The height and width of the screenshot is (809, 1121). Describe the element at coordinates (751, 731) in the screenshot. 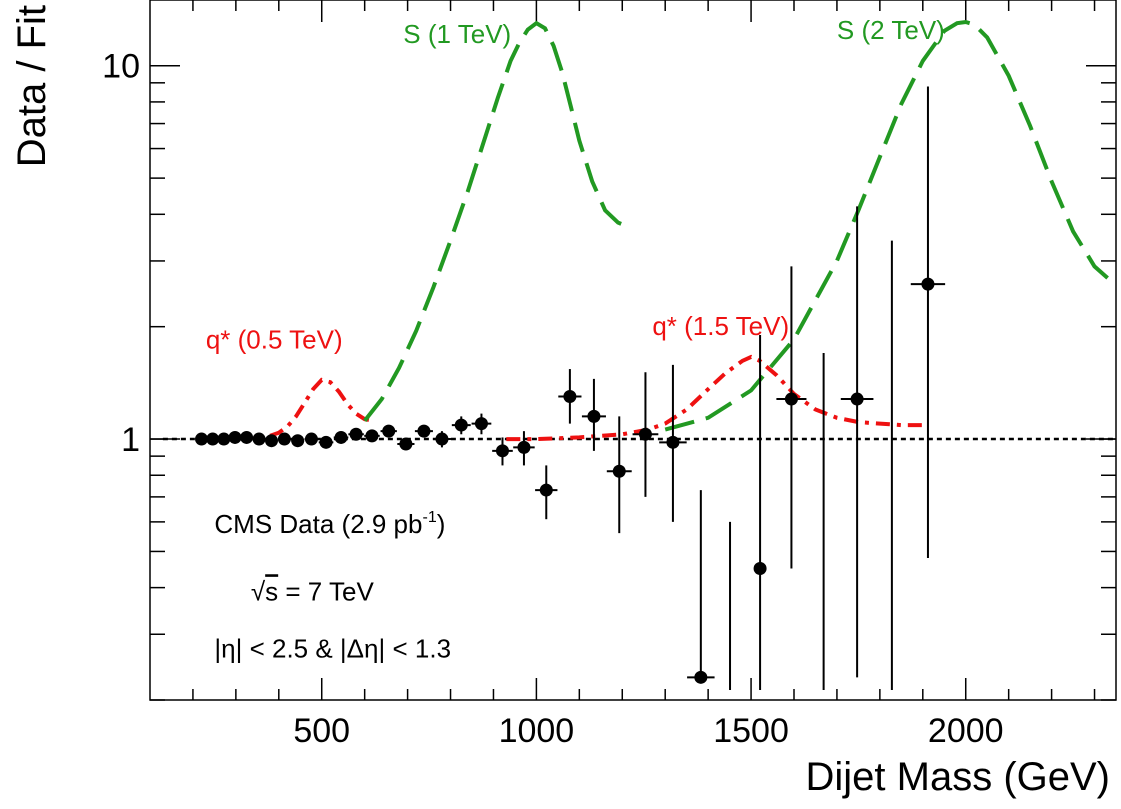

I see `x-tick-label: 1500` at that location.